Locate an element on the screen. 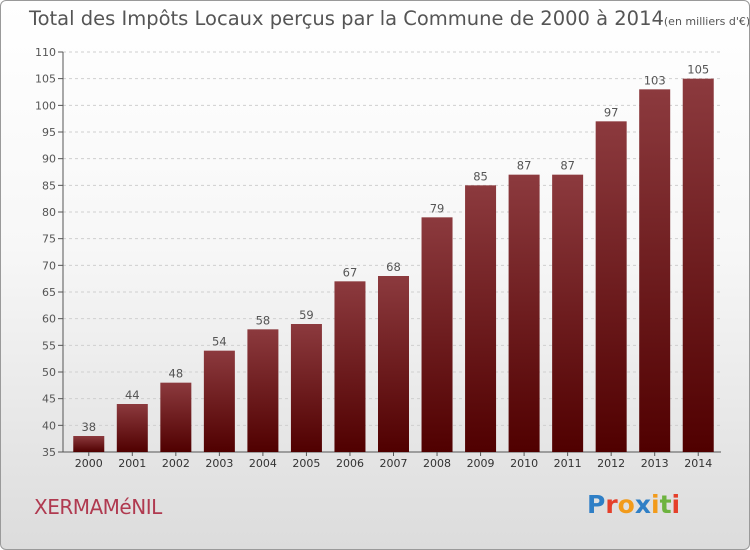 This screenshot has height=550, width=750. x-tick-label-2006: 2006 is located at coordinates (350, 463).